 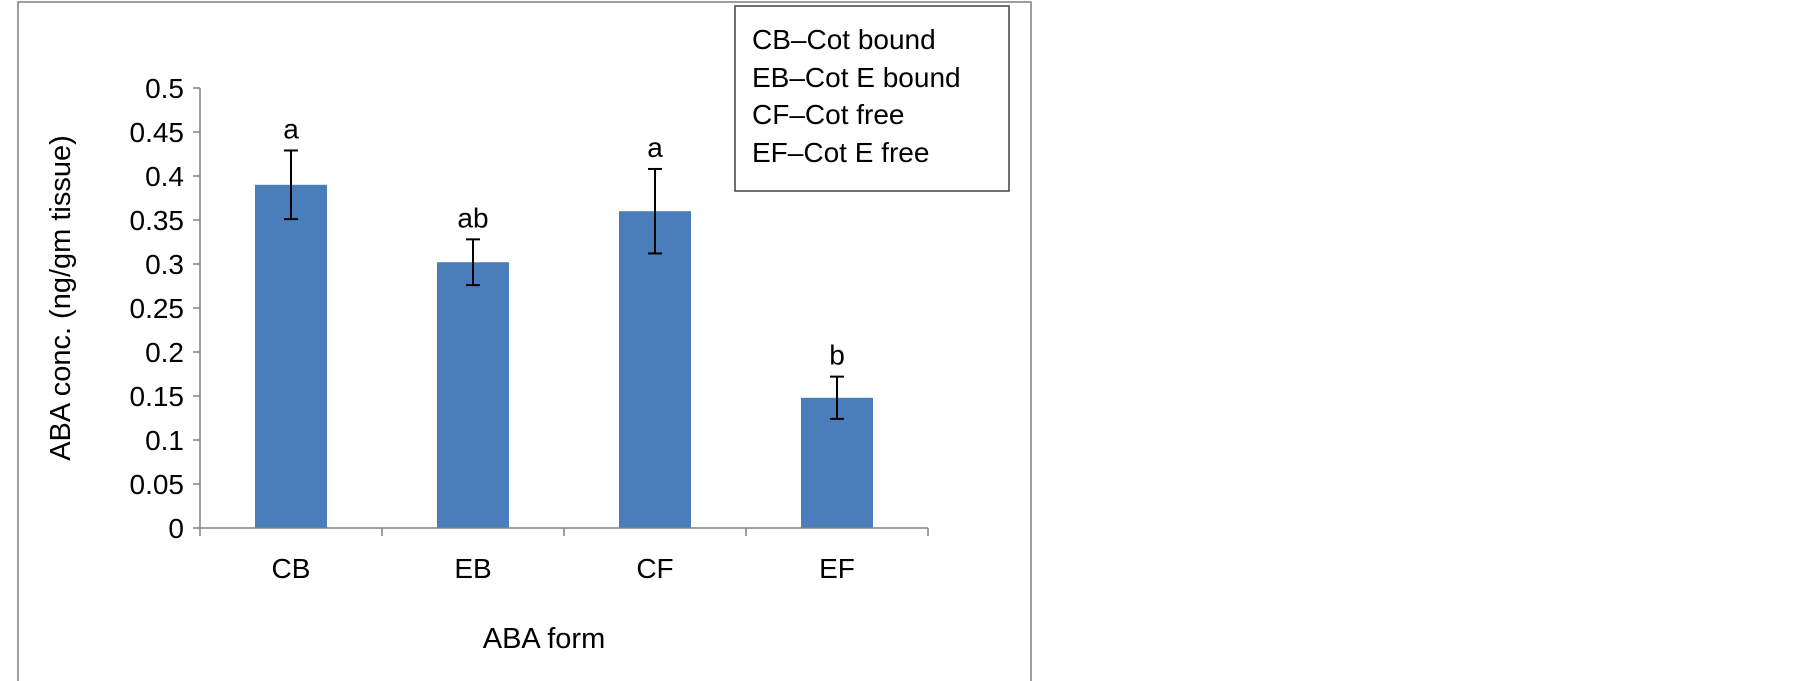 I want to click on legend-box, so click(x=872, y=98).